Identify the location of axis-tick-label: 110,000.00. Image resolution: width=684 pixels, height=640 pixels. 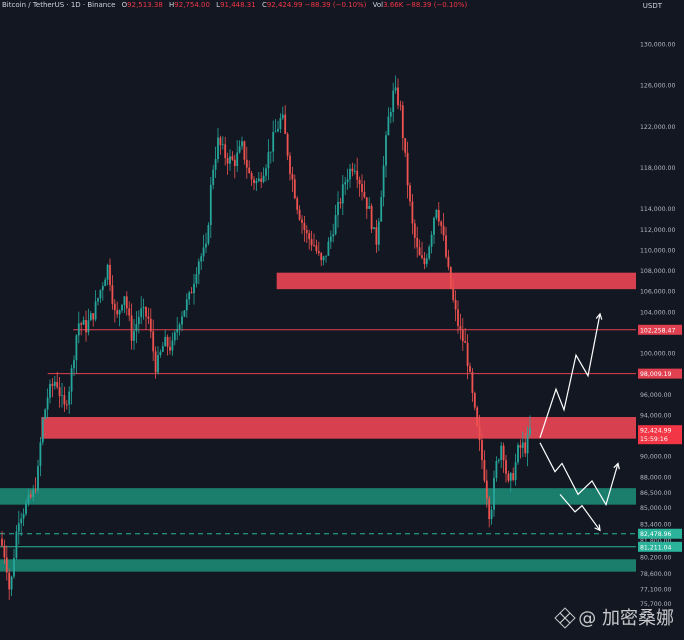
(657, 250).